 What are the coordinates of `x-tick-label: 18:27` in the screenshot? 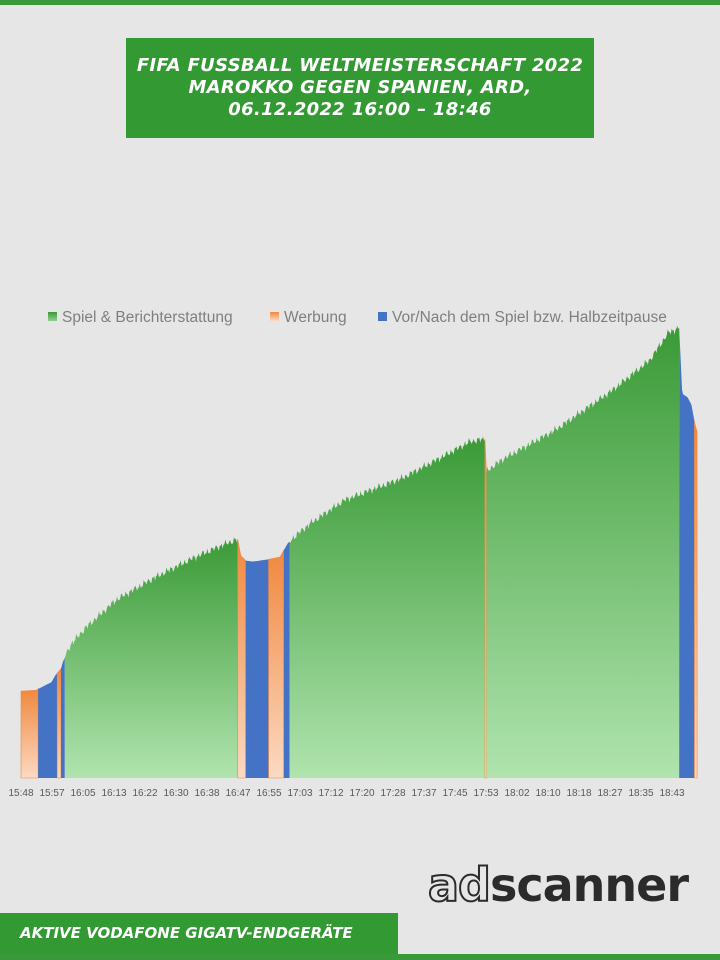 It's located at (609, 793).